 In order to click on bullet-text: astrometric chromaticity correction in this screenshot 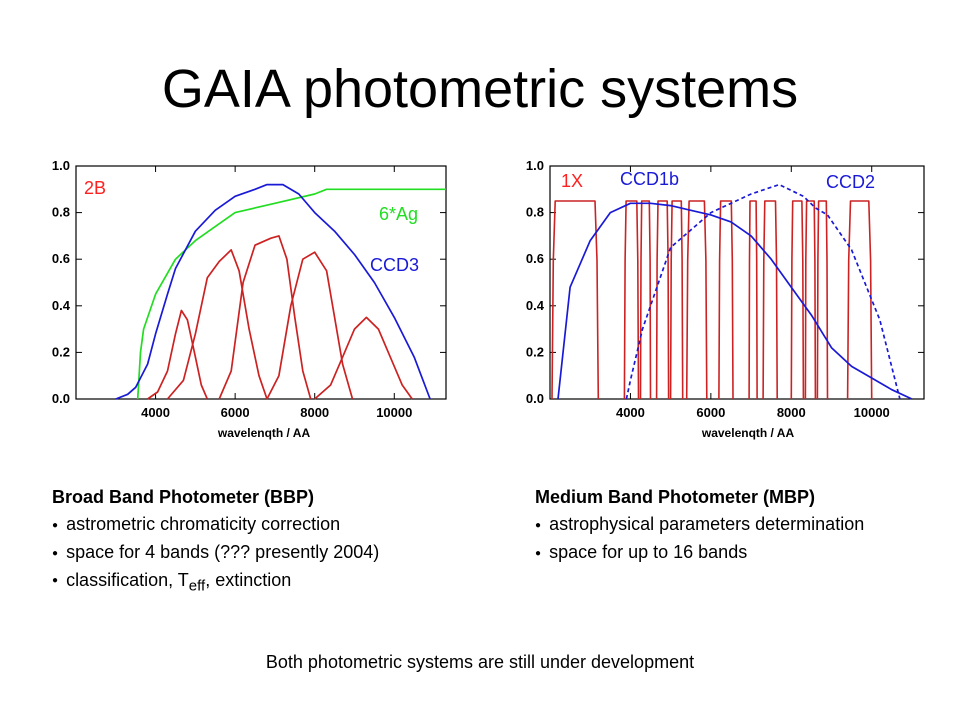, I will do `click(203, 524)`.